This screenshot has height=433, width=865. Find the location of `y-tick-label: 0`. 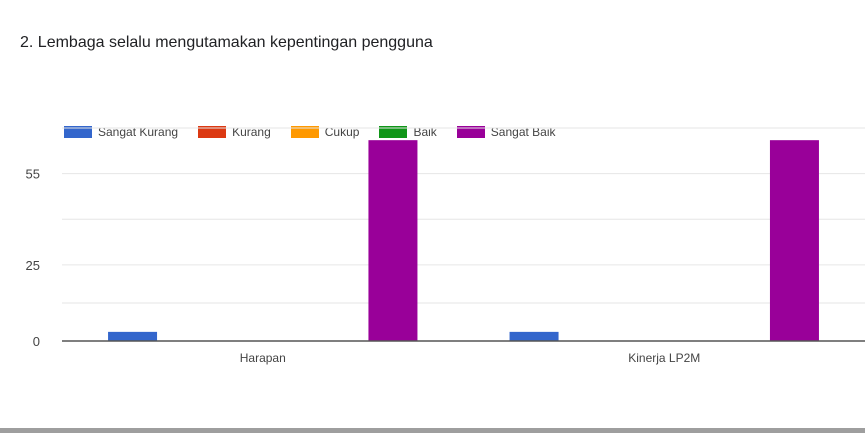

y-tick-label: 0 is located at coordinates (36, 341).